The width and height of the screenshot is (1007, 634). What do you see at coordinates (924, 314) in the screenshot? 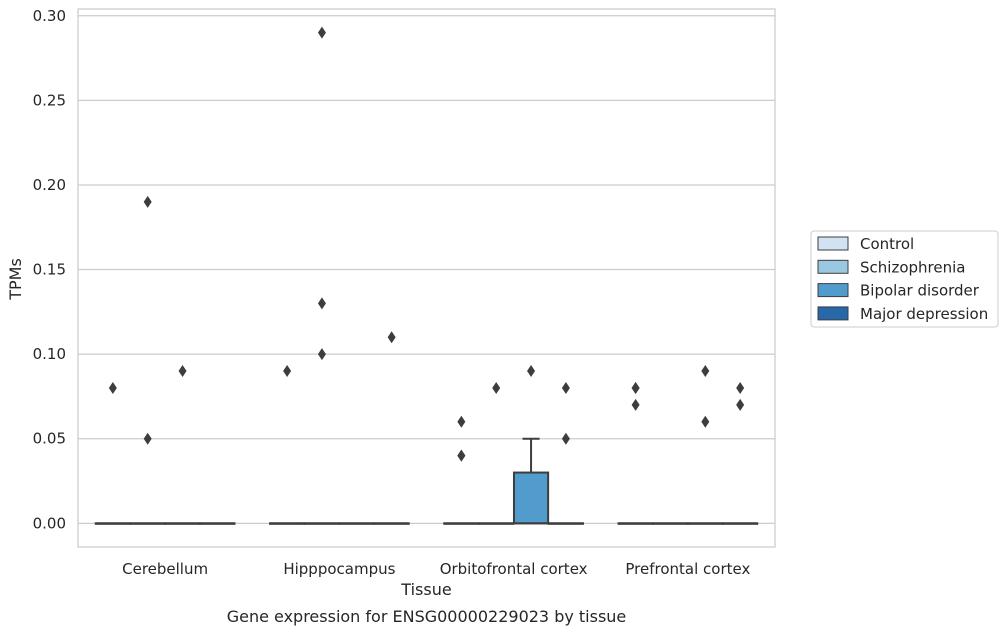
I see `legend-label: Major depression` at bounding box center [924, 314].